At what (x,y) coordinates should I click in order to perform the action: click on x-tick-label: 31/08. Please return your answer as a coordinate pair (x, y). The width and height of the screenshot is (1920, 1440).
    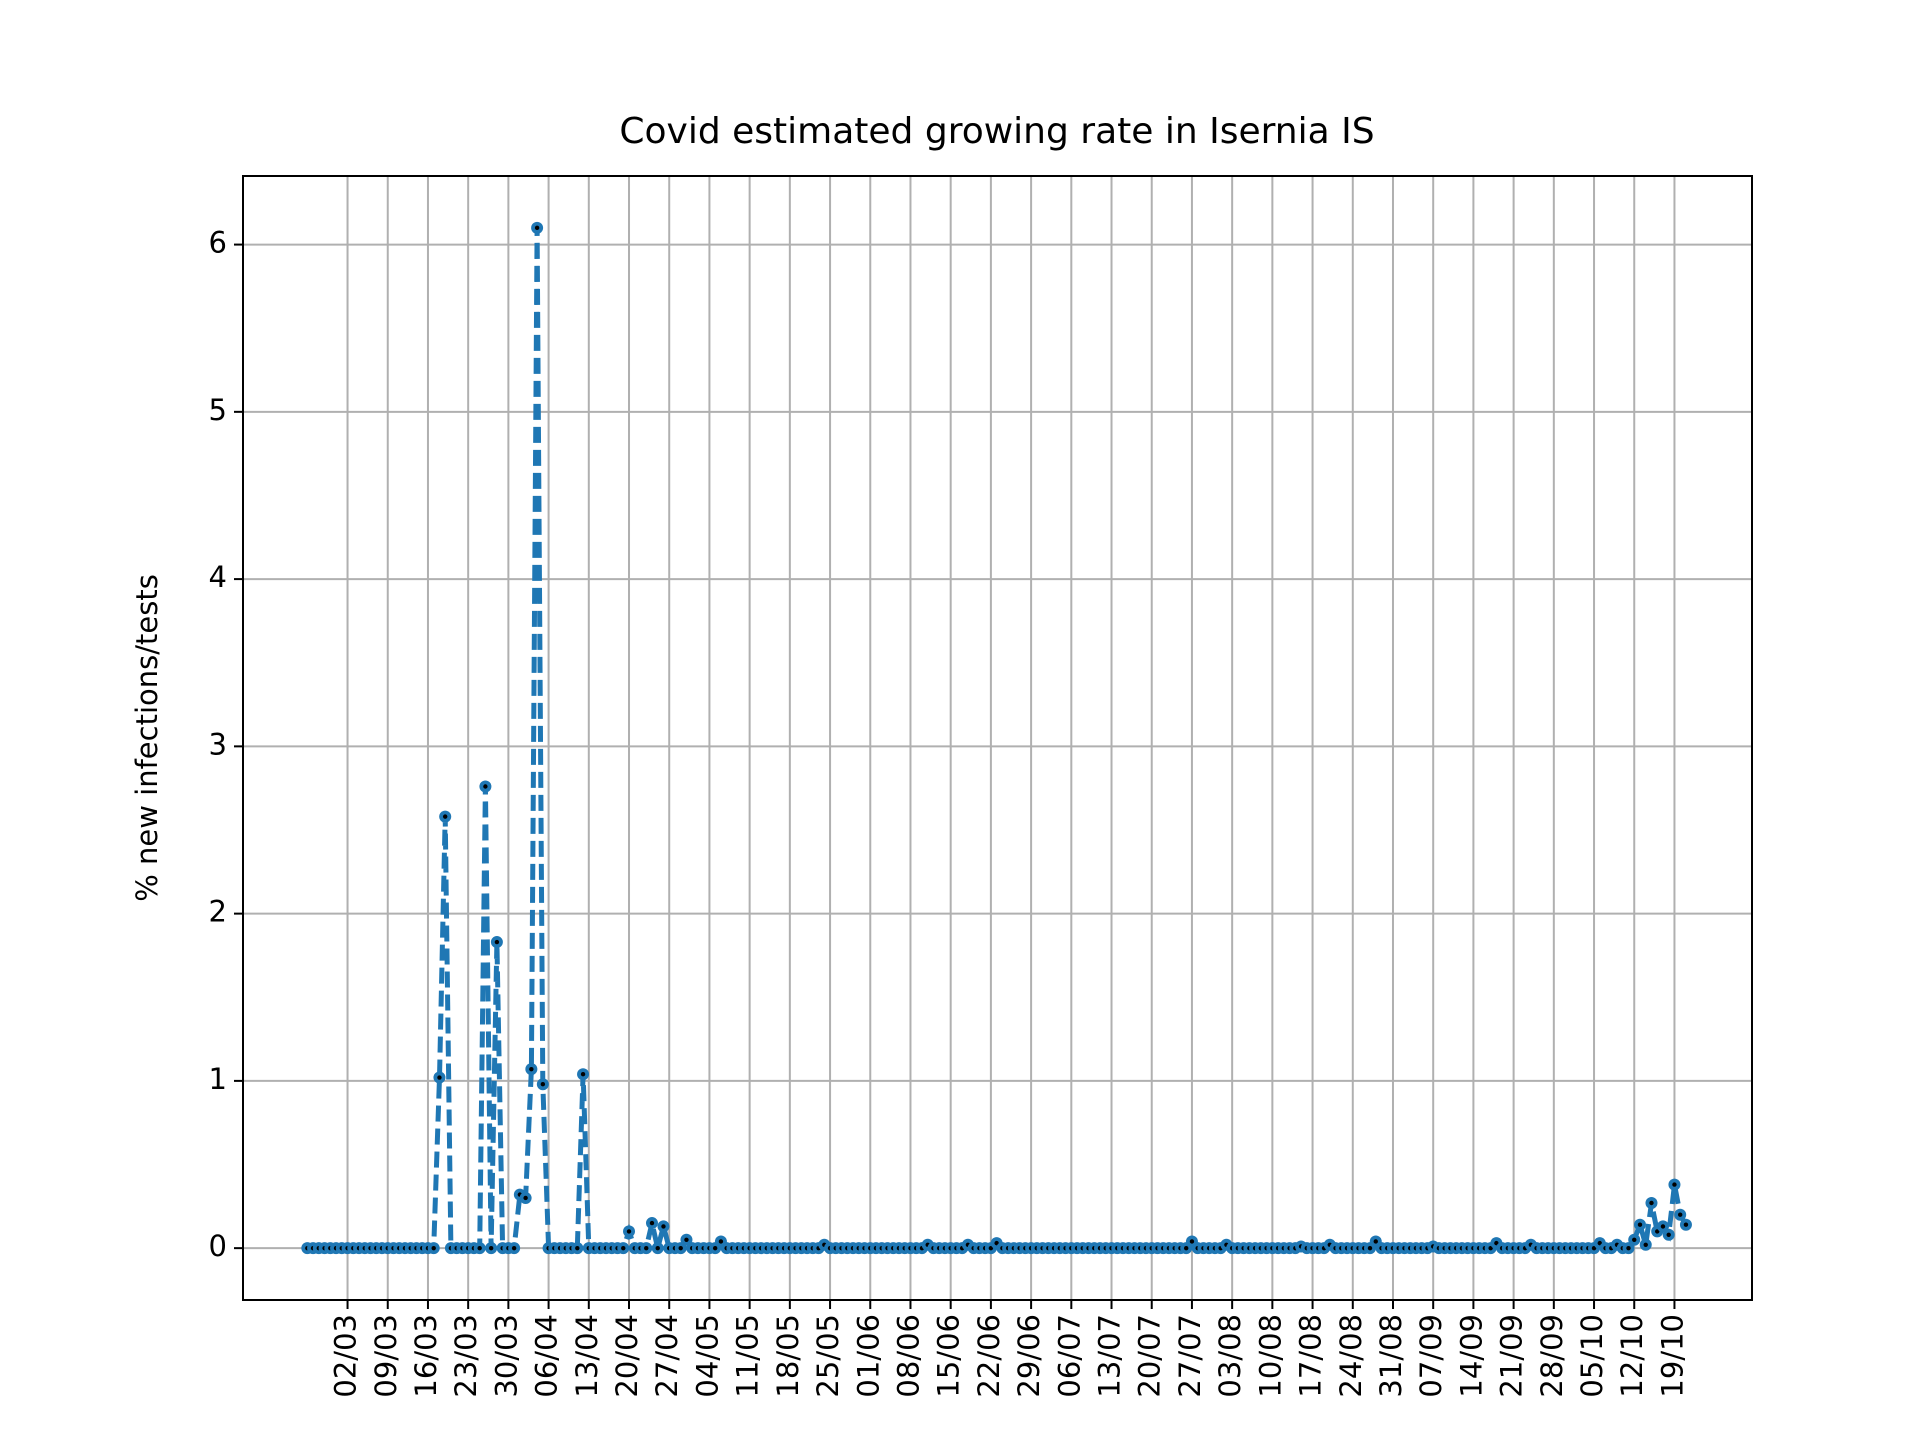
    Looking at the image, I should click on (1391, 1356).